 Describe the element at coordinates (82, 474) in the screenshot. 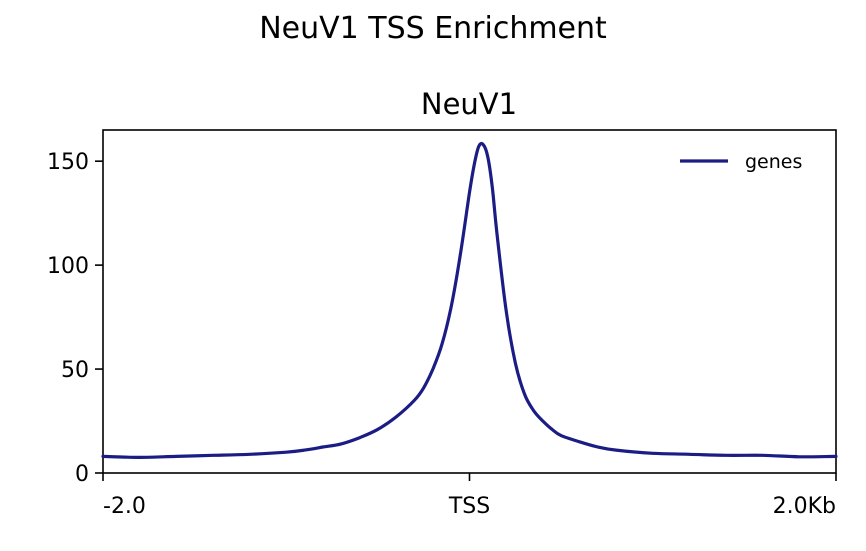

I see `y-tick-label: 0` at that location.